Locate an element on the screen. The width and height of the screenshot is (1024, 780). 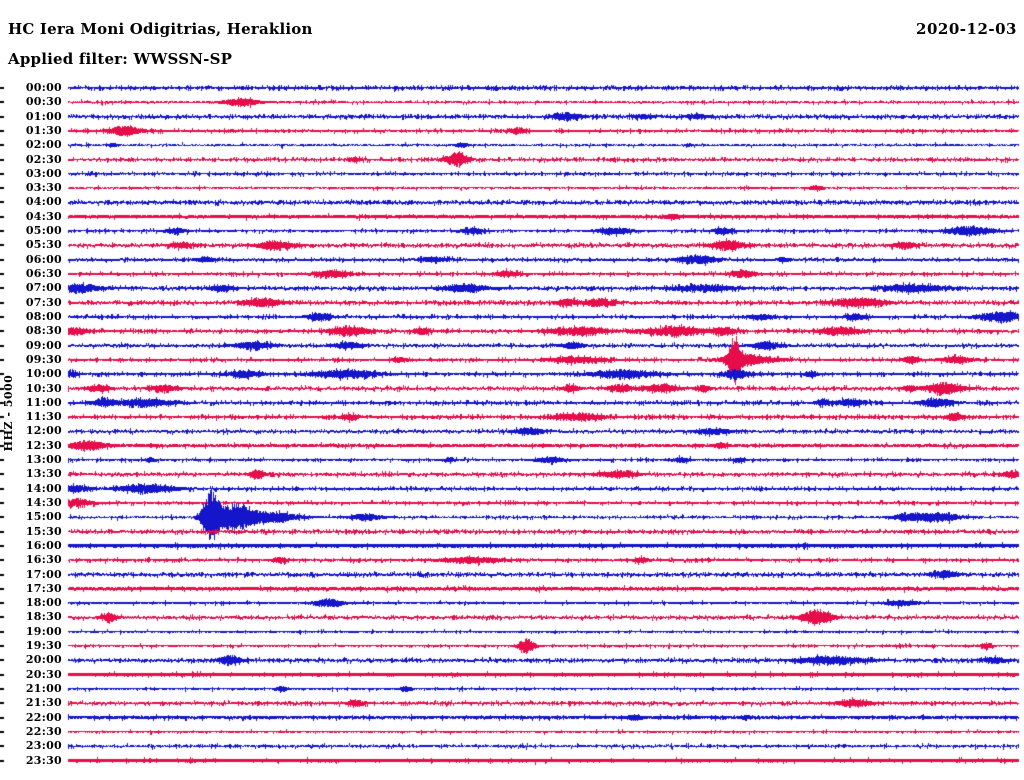
time-label: 11:00 is located at coordinates (43, 402).